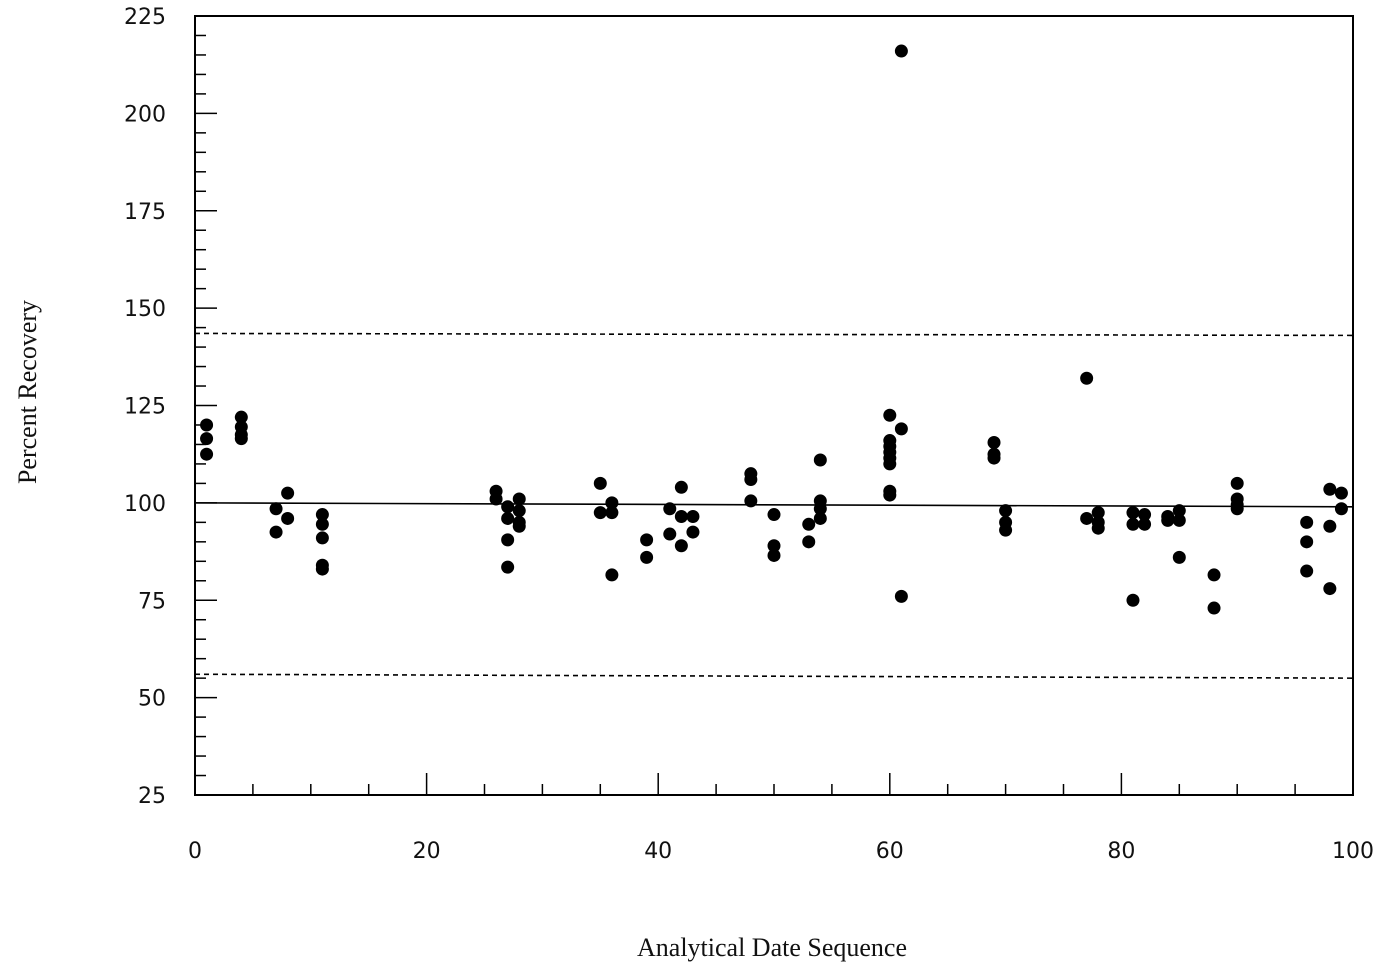  I want to click on x-tick-label: 60, so click(890, 851).